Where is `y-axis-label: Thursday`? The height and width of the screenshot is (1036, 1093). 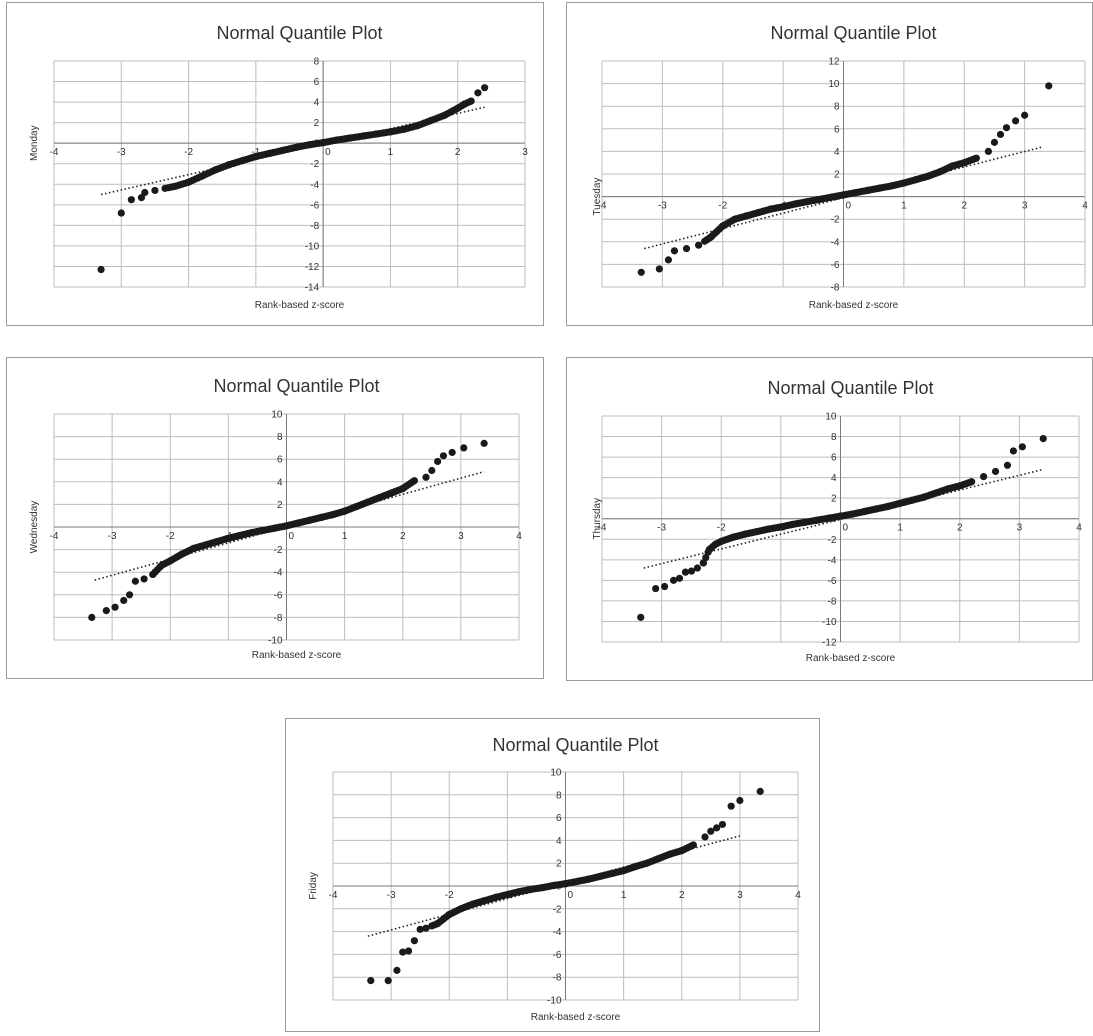 y-axis-label: Thursday is located at coordinates (597, 519).